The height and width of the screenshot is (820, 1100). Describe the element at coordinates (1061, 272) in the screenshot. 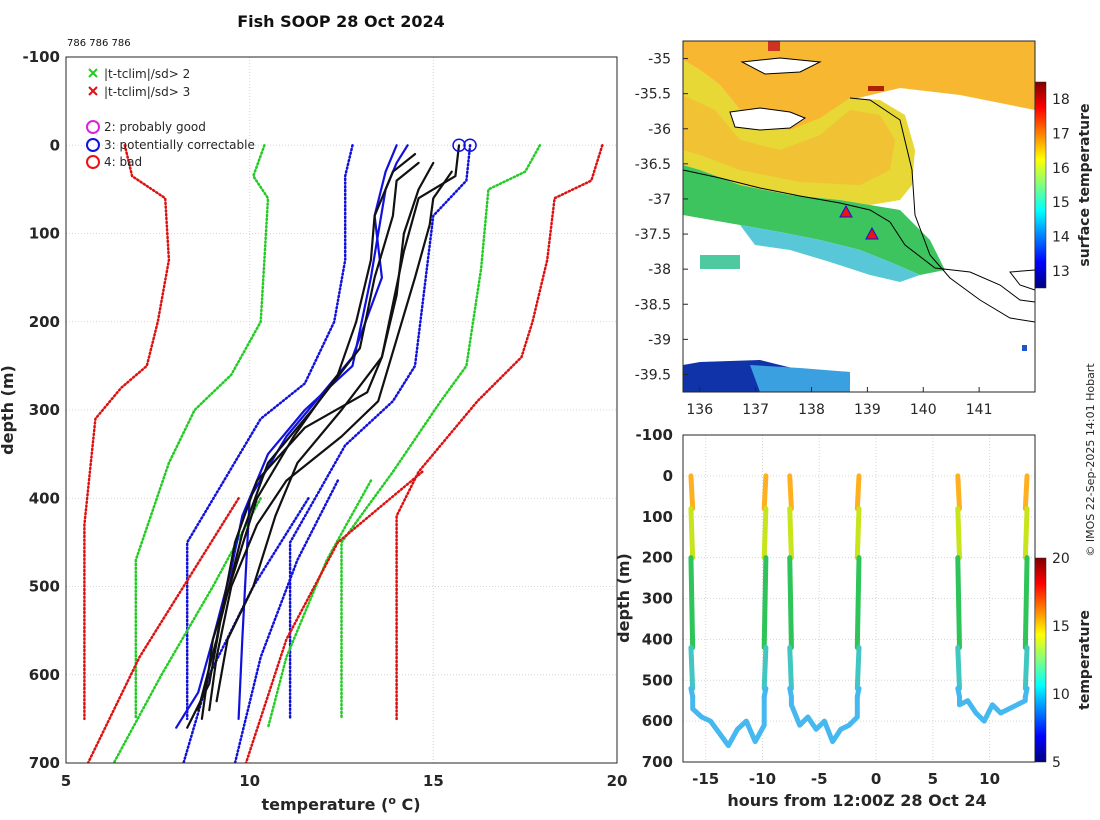

I see `colorbar-tick-label: 13` at that location.